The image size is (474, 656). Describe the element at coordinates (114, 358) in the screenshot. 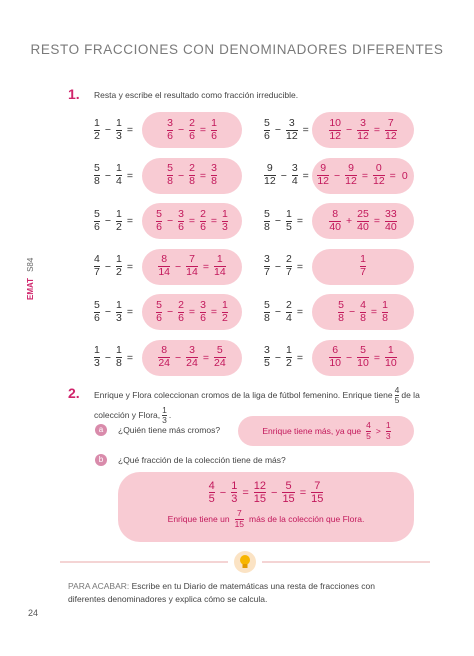

I see `problem: 1 3−1 8 =` at that location.